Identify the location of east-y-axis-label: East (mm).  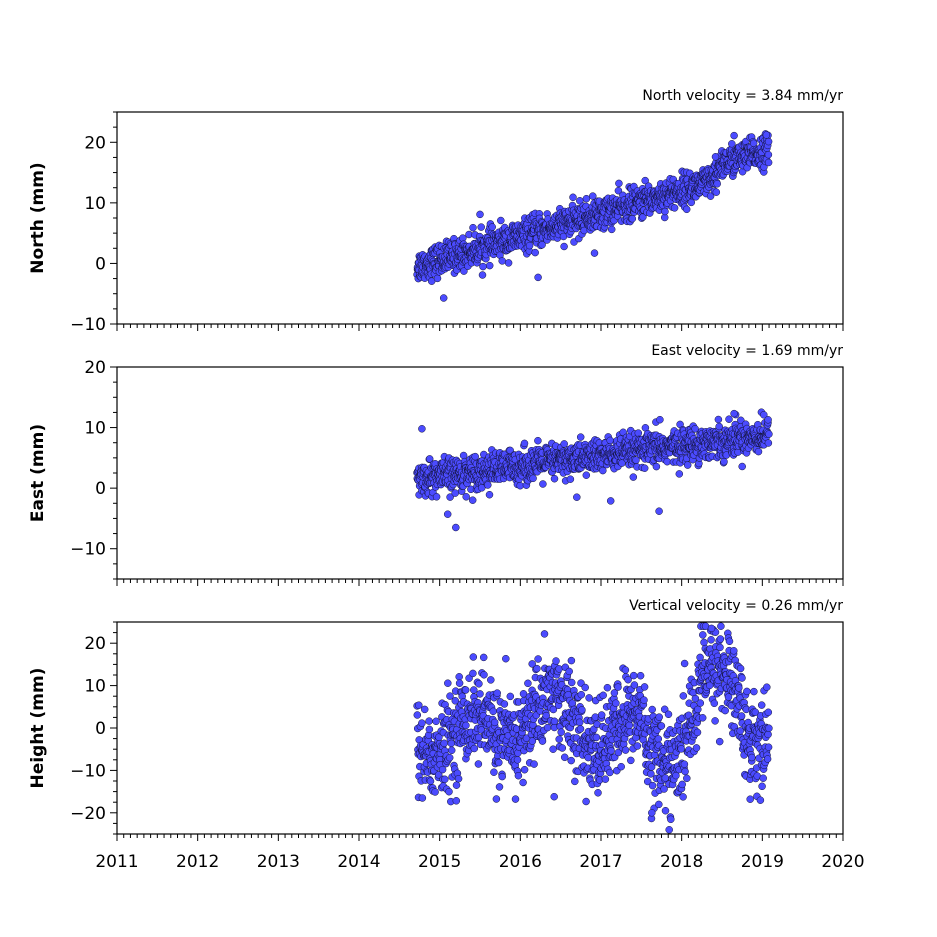
(38, 473).